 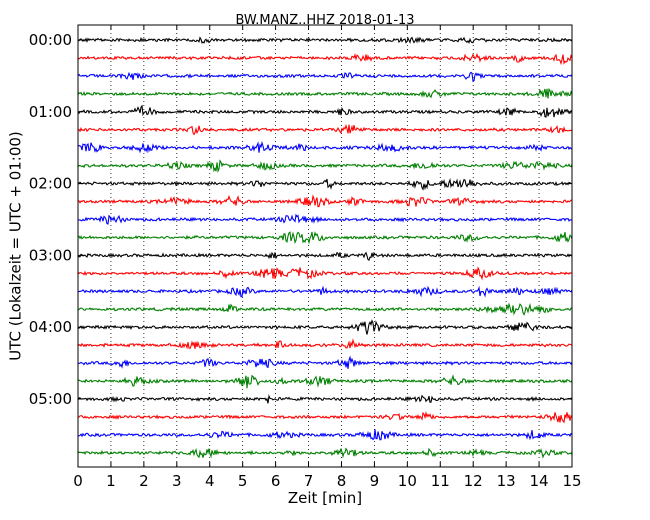 I want to click on x-tick-label: 6, so click(x=276, y=481).